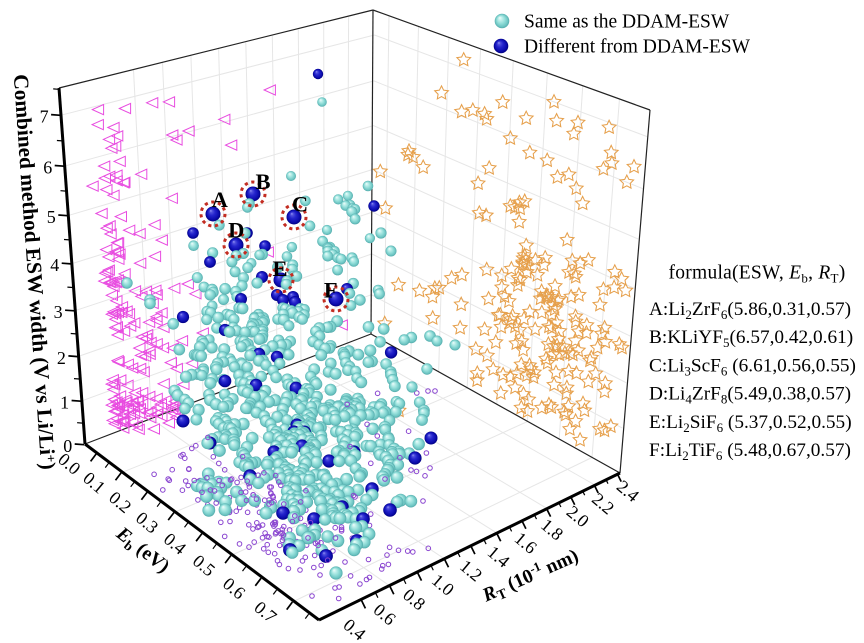  What do you see at coordinates (279, 268) in the screenshot?
I see `svg-text: E` at bounding box center [279, 268].